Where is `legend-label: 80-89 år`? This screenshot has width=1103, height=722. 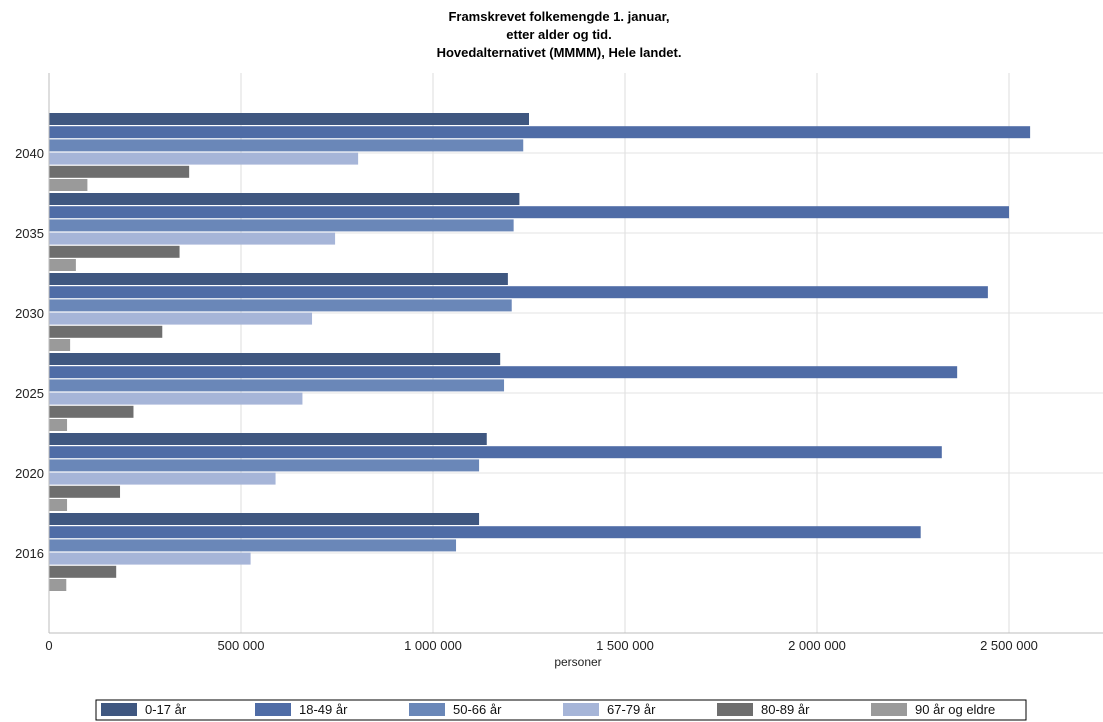
legend-label: 80-89 år is located at coordinates (785, 709).